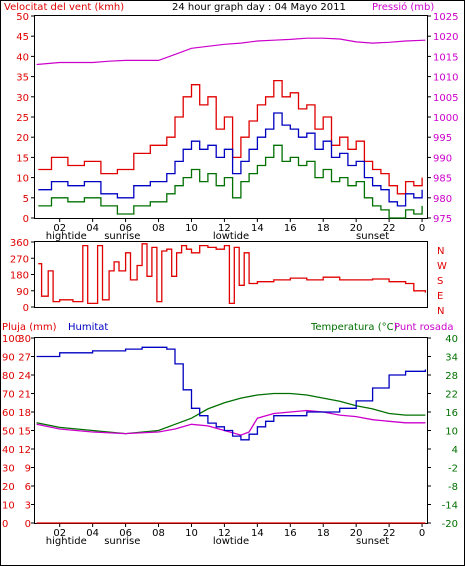 Image resolution: width=465 pixels, height=566 pixels. Describe the element at coordinates (450, 506) in the screenshot. I see `temperature-tick-label: -14` at that location.